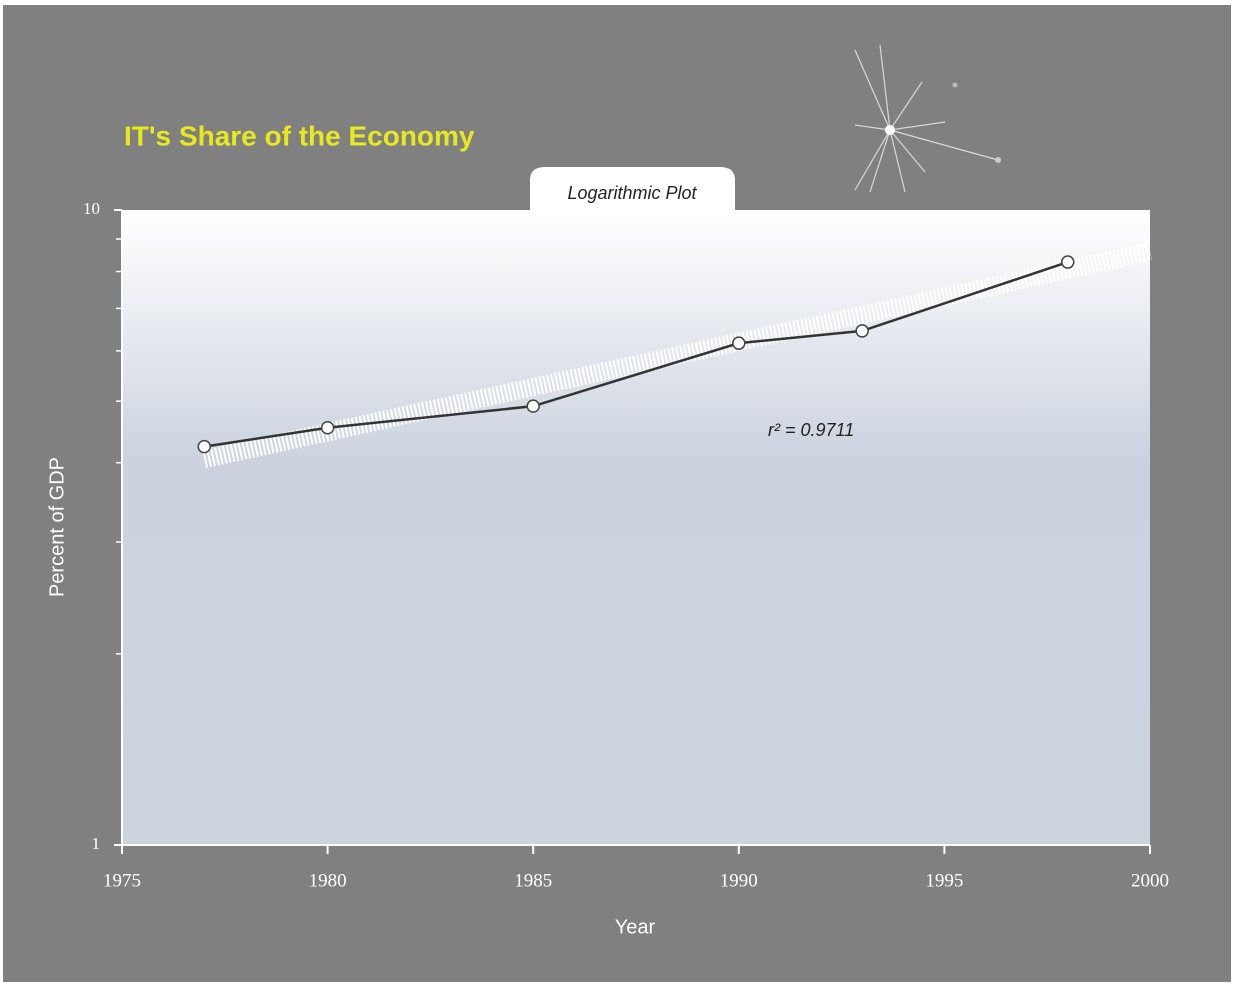 This screenshot has width=1234, height=985. What do you see at coordinates (927, 118) in the screenshot?
I see `decoration` at bounding box center [927, 118].